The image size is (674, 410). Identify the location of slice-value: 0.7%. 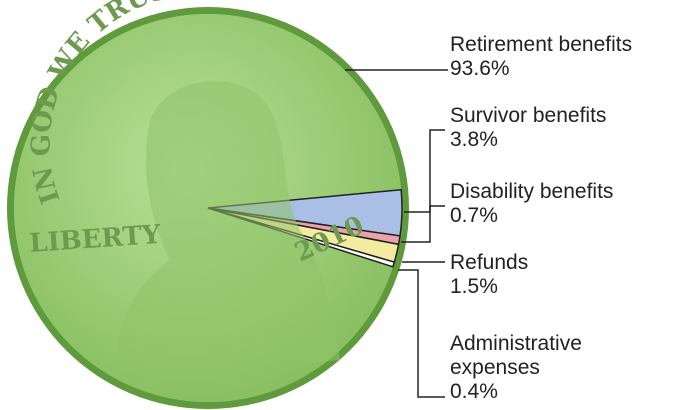
(474, 215).